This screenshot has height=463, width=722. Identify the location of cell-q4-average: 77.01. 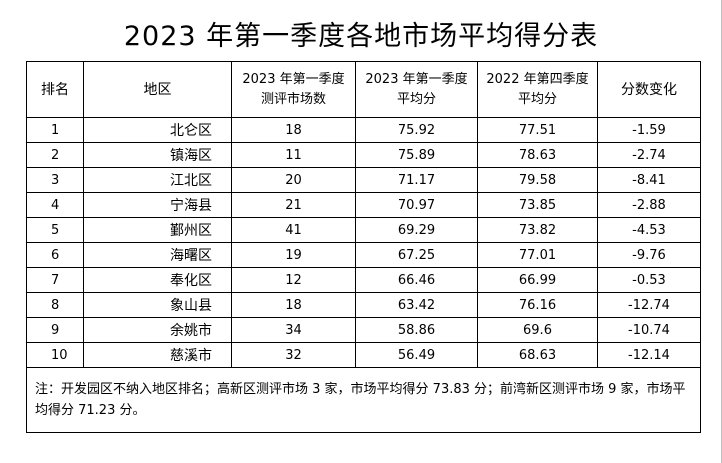
(537, 255).